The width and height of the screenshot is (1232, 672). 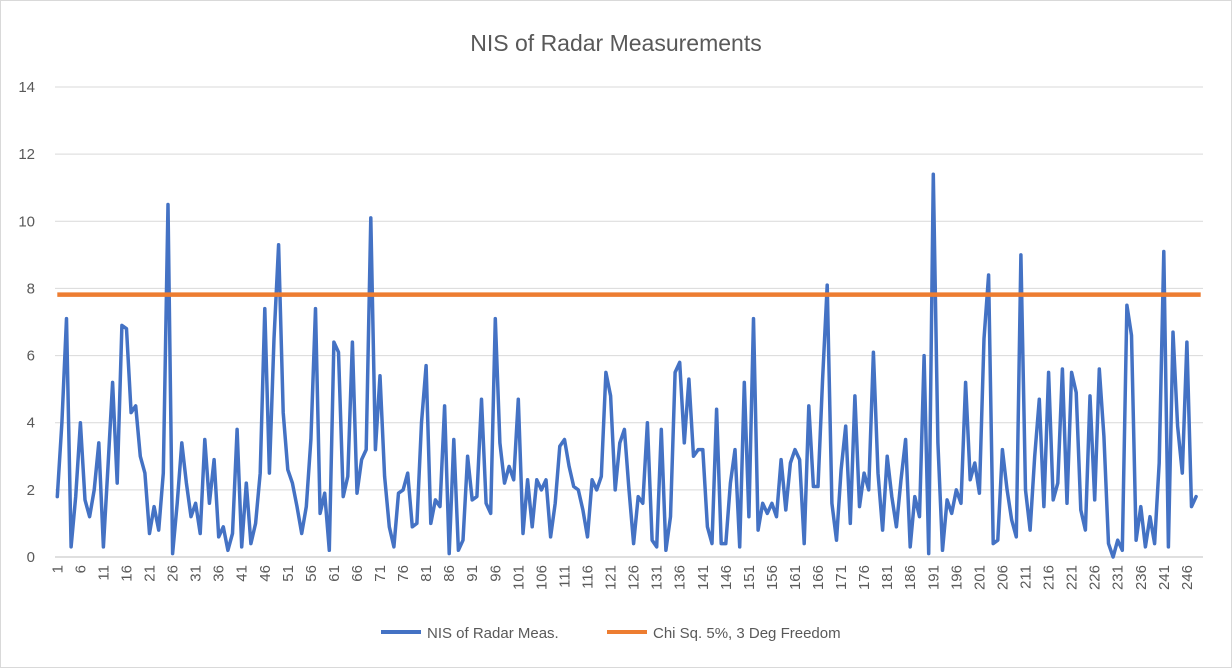 I want to click on x-tick-label: 246, so click(x=1187, y=577).